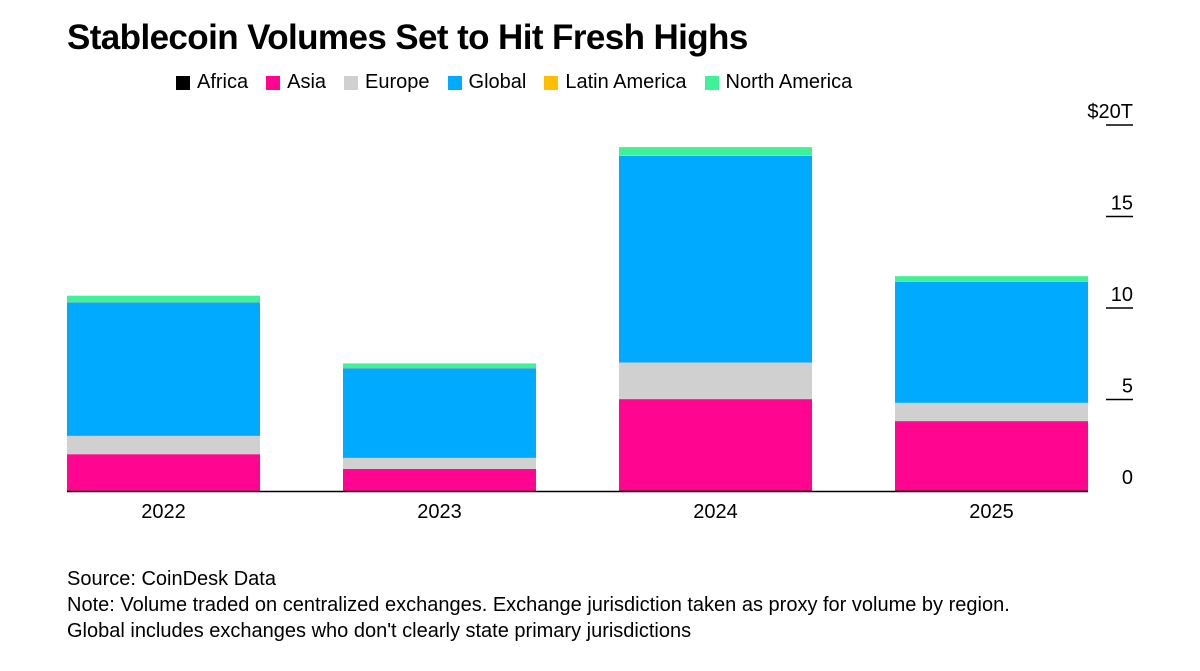  What do you see at coordinates (715, 151) in the screenshot?
I see `bar-segment-north-america-2024` at bounding box center [715, 151].